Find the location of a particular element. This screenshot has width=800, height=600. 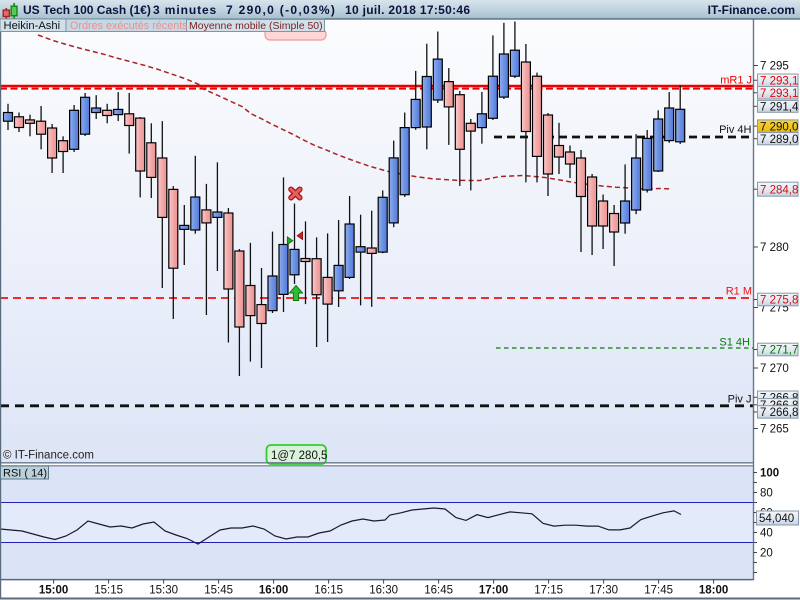

svg-text: 7 266,8 is located at coordinates (779, 413).